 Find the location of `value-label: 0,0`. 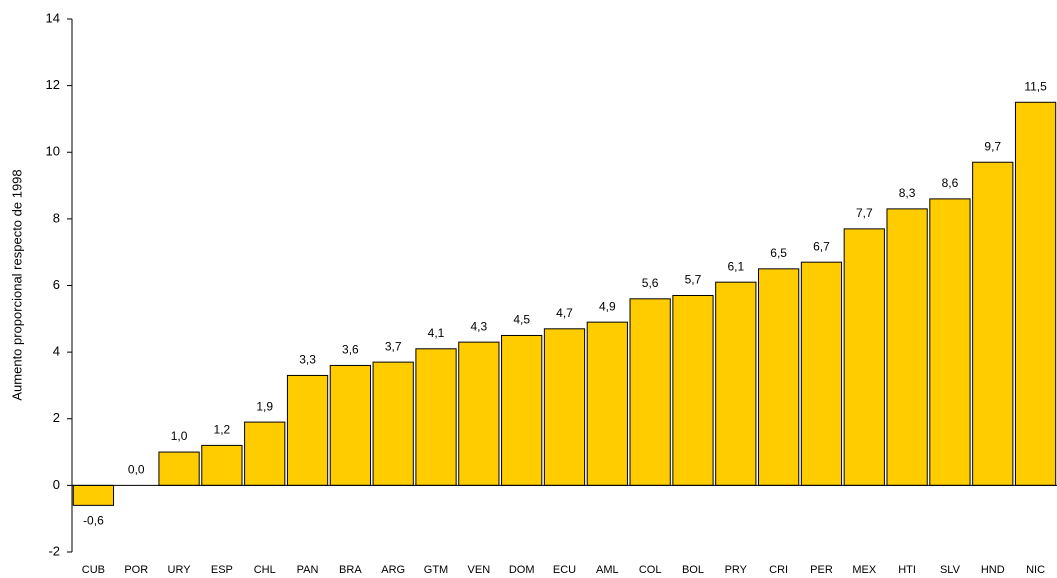

value-label: 0,0 is located at coordinates (136, 470).